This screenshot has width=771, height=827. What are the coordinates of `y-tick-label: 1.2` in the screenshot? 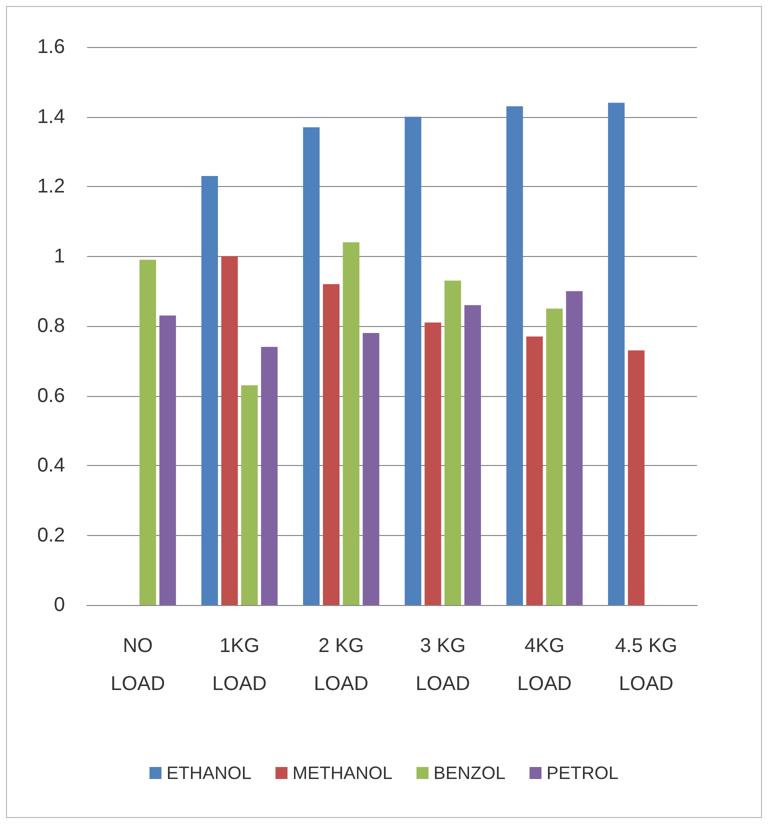 It's located at (51, 187).